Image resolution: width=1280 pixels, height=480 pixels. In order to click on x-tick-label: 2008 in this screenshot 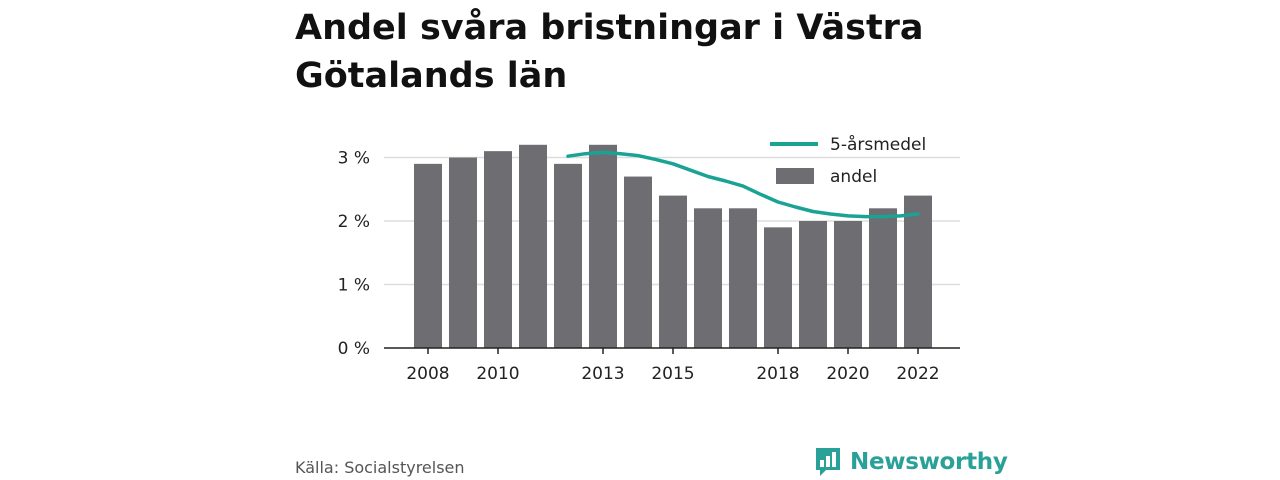, I will do `click(427, 374)`.